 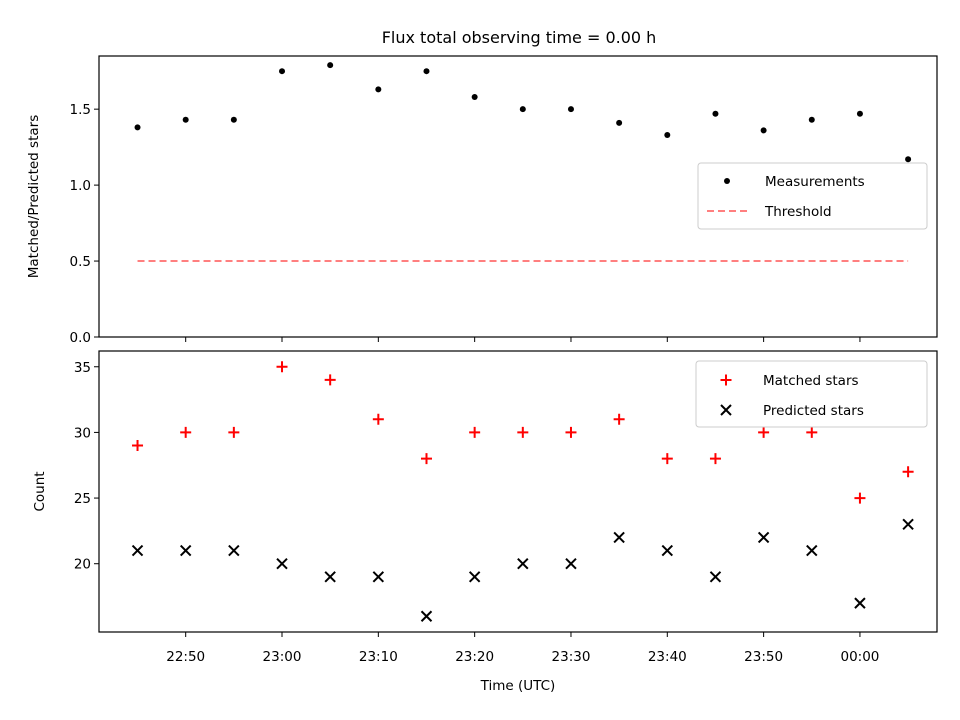 What do you see at coordinates (80, 186) in the screenshot?
I see `top-y-tick-label: 1.0` at bounding box center [80, 186].